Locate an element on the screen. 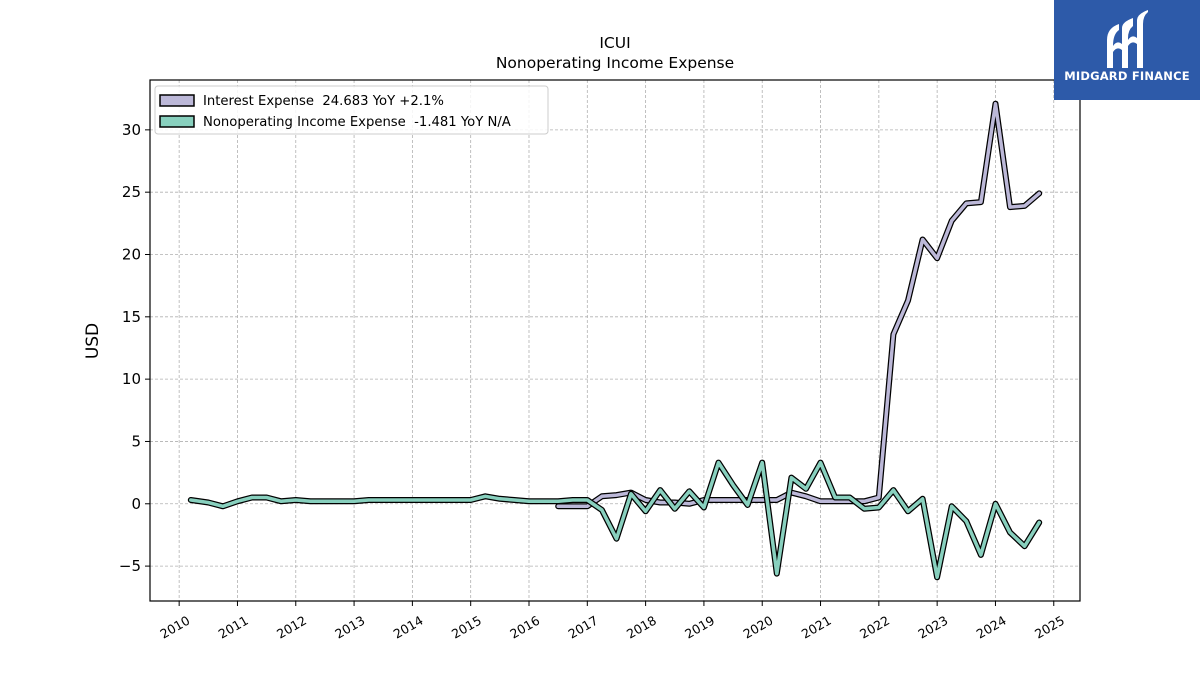 This screenshot has height=675, width=1200. legend-box is located at coordinates (351, 110).